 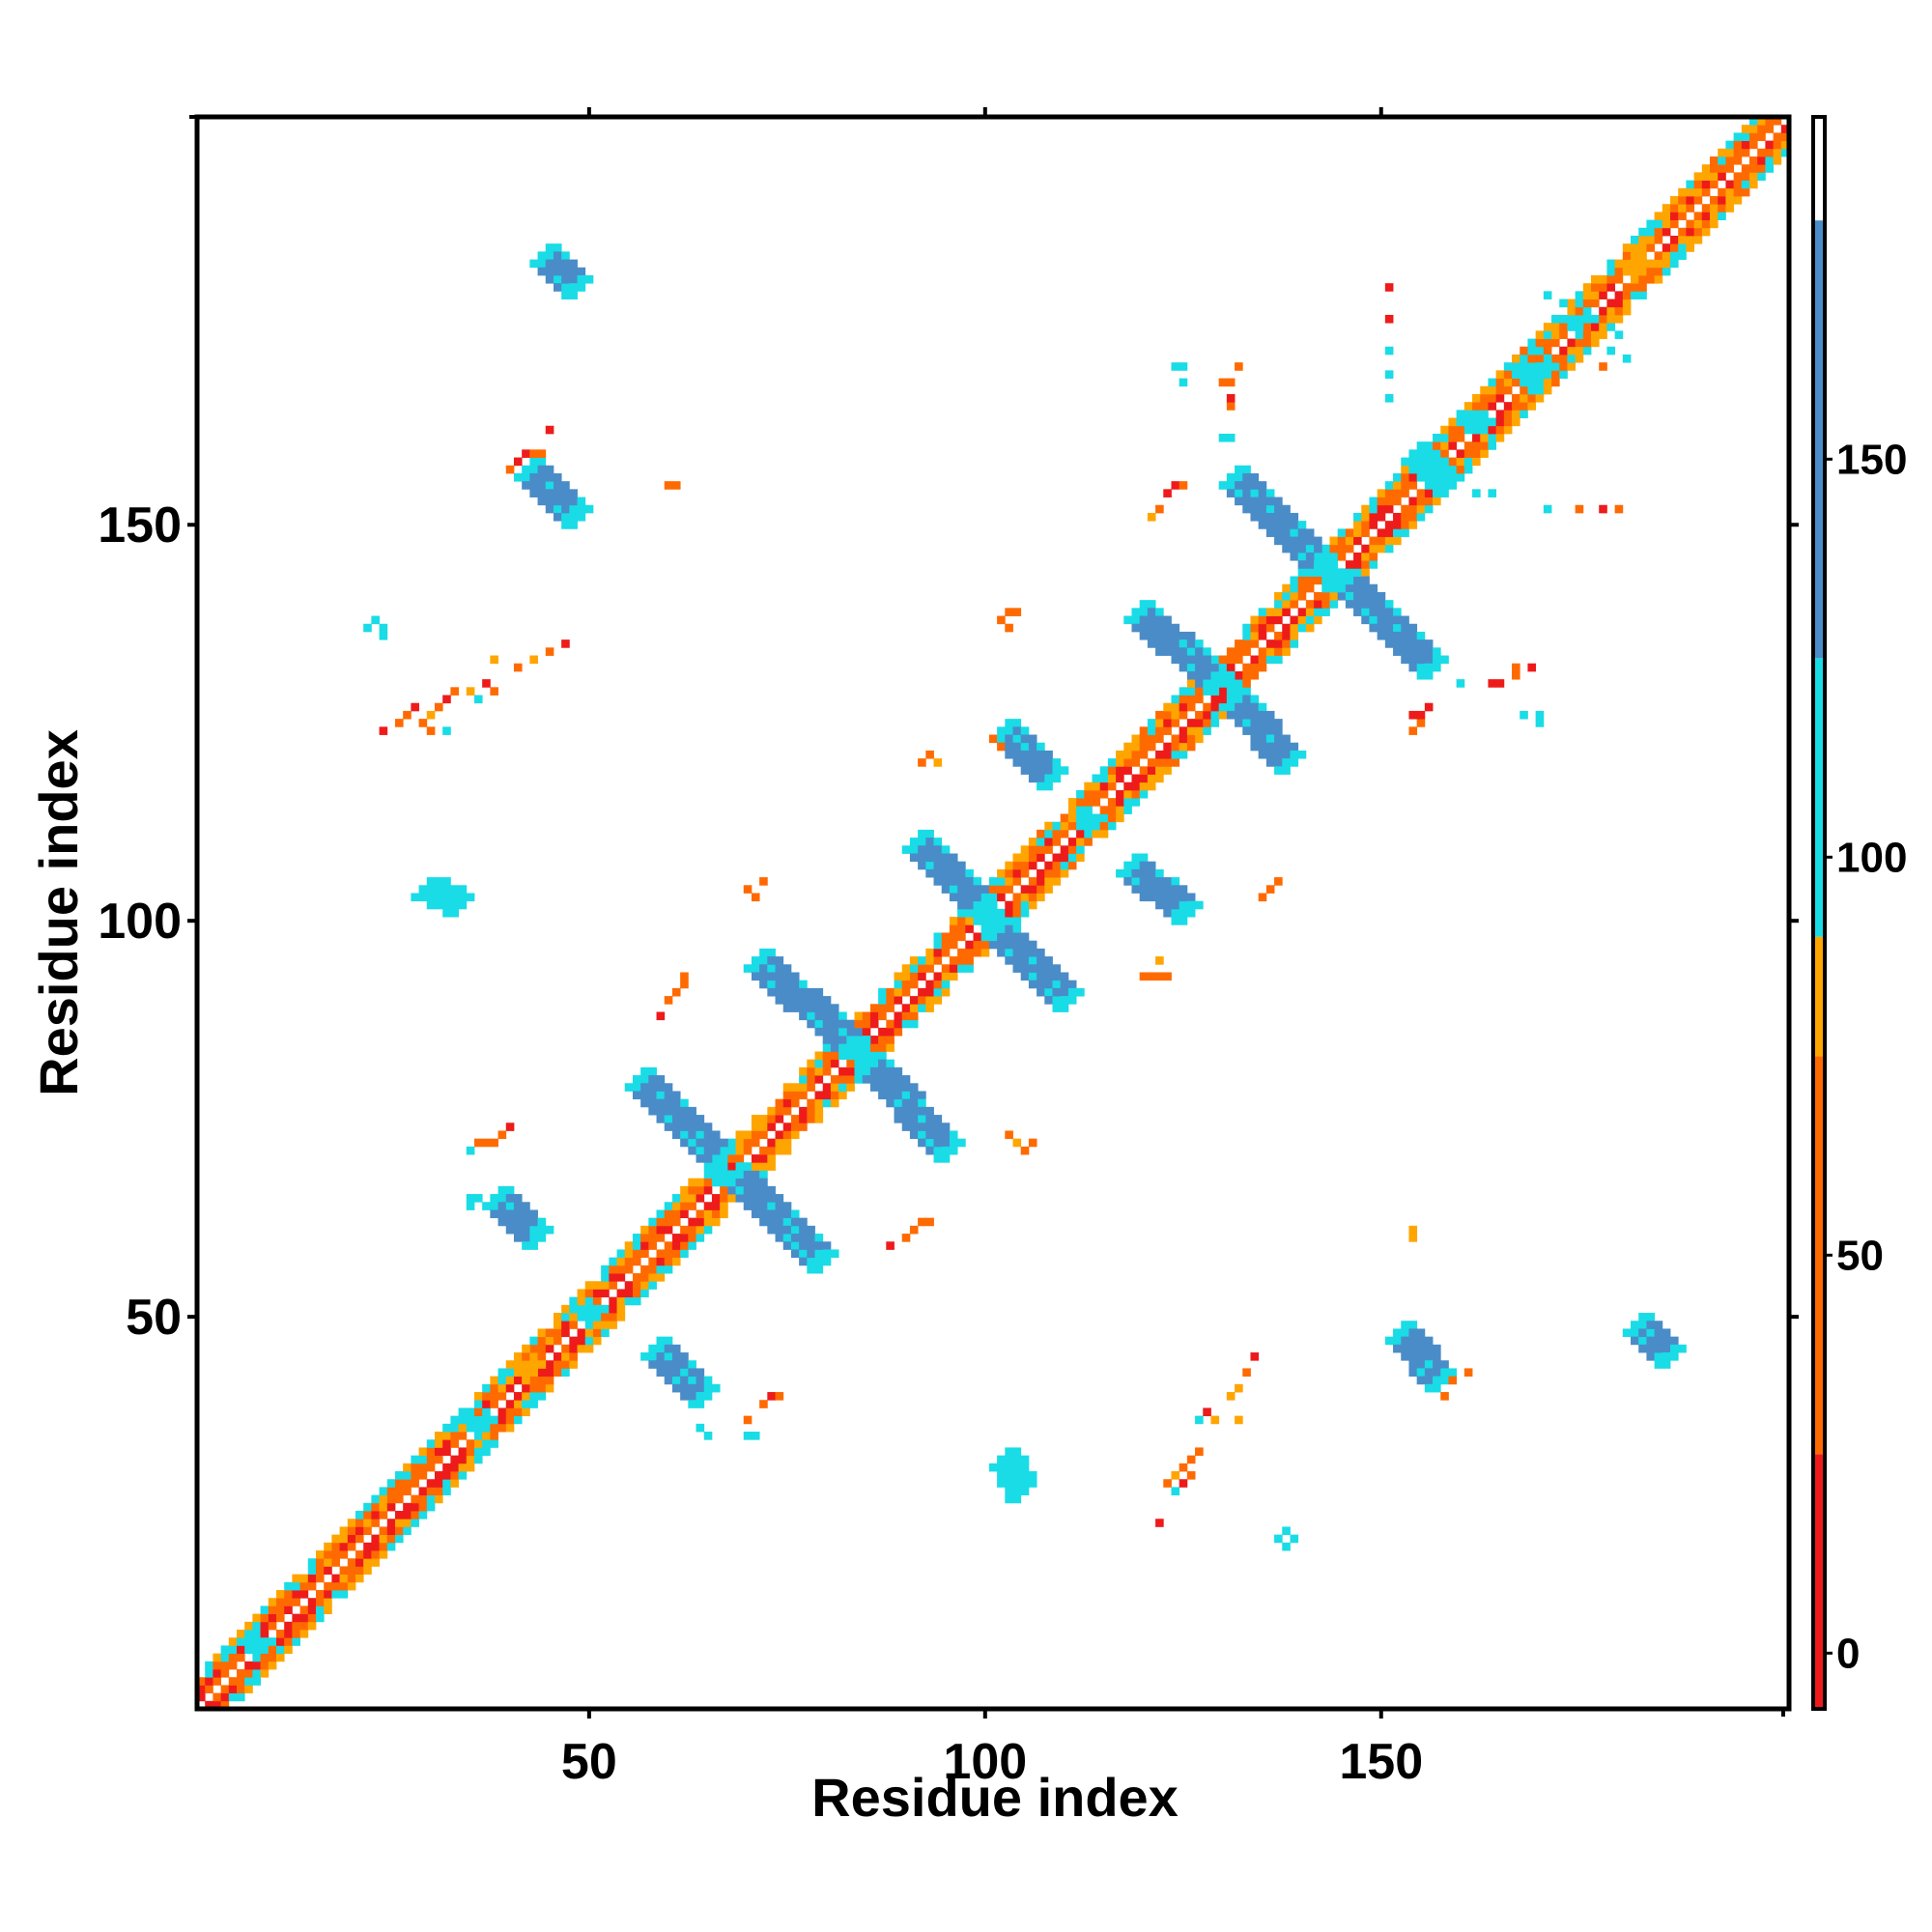 What do you see at coordinates (1819, 439) in the screenshot?
I see `colorbar-band` at bounding box center [1819, 439].